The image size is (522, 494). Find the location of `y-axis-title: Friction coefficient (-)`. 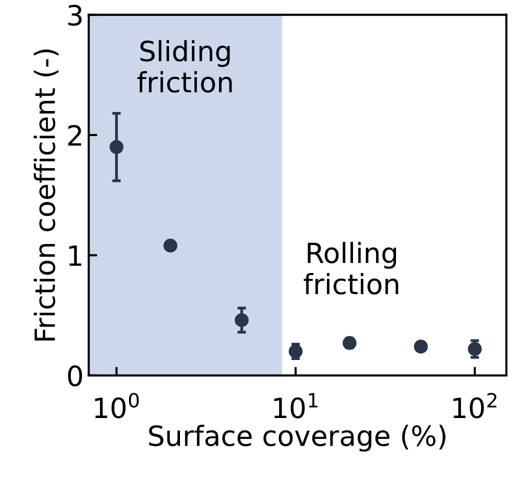

y-axis-title: Friction coefficient (-) is located at coordinates (46, 194).